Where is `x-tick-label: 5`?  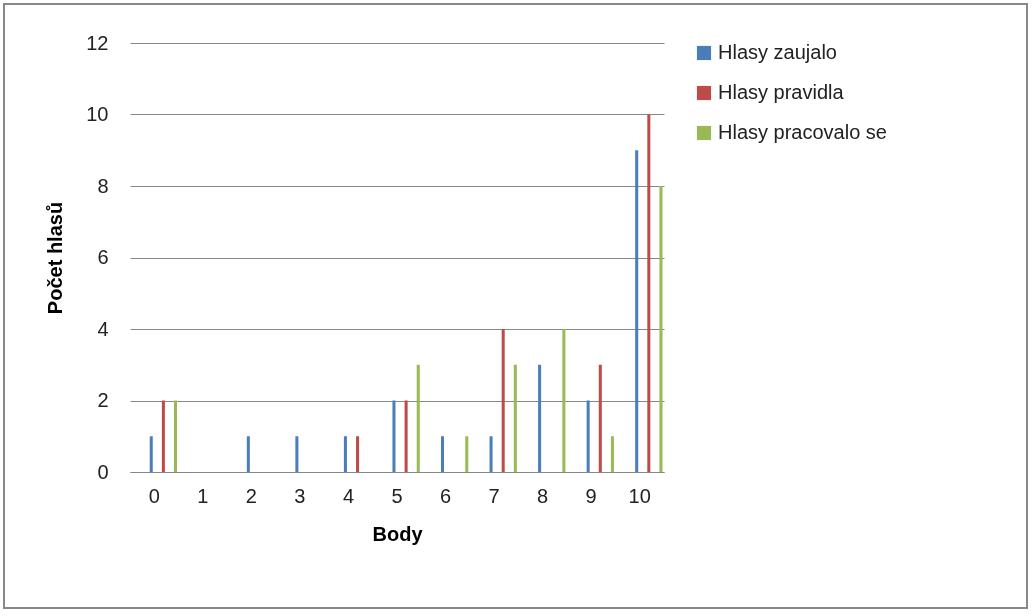 x-tick-label: 5 is located at coordinates (397, 495).